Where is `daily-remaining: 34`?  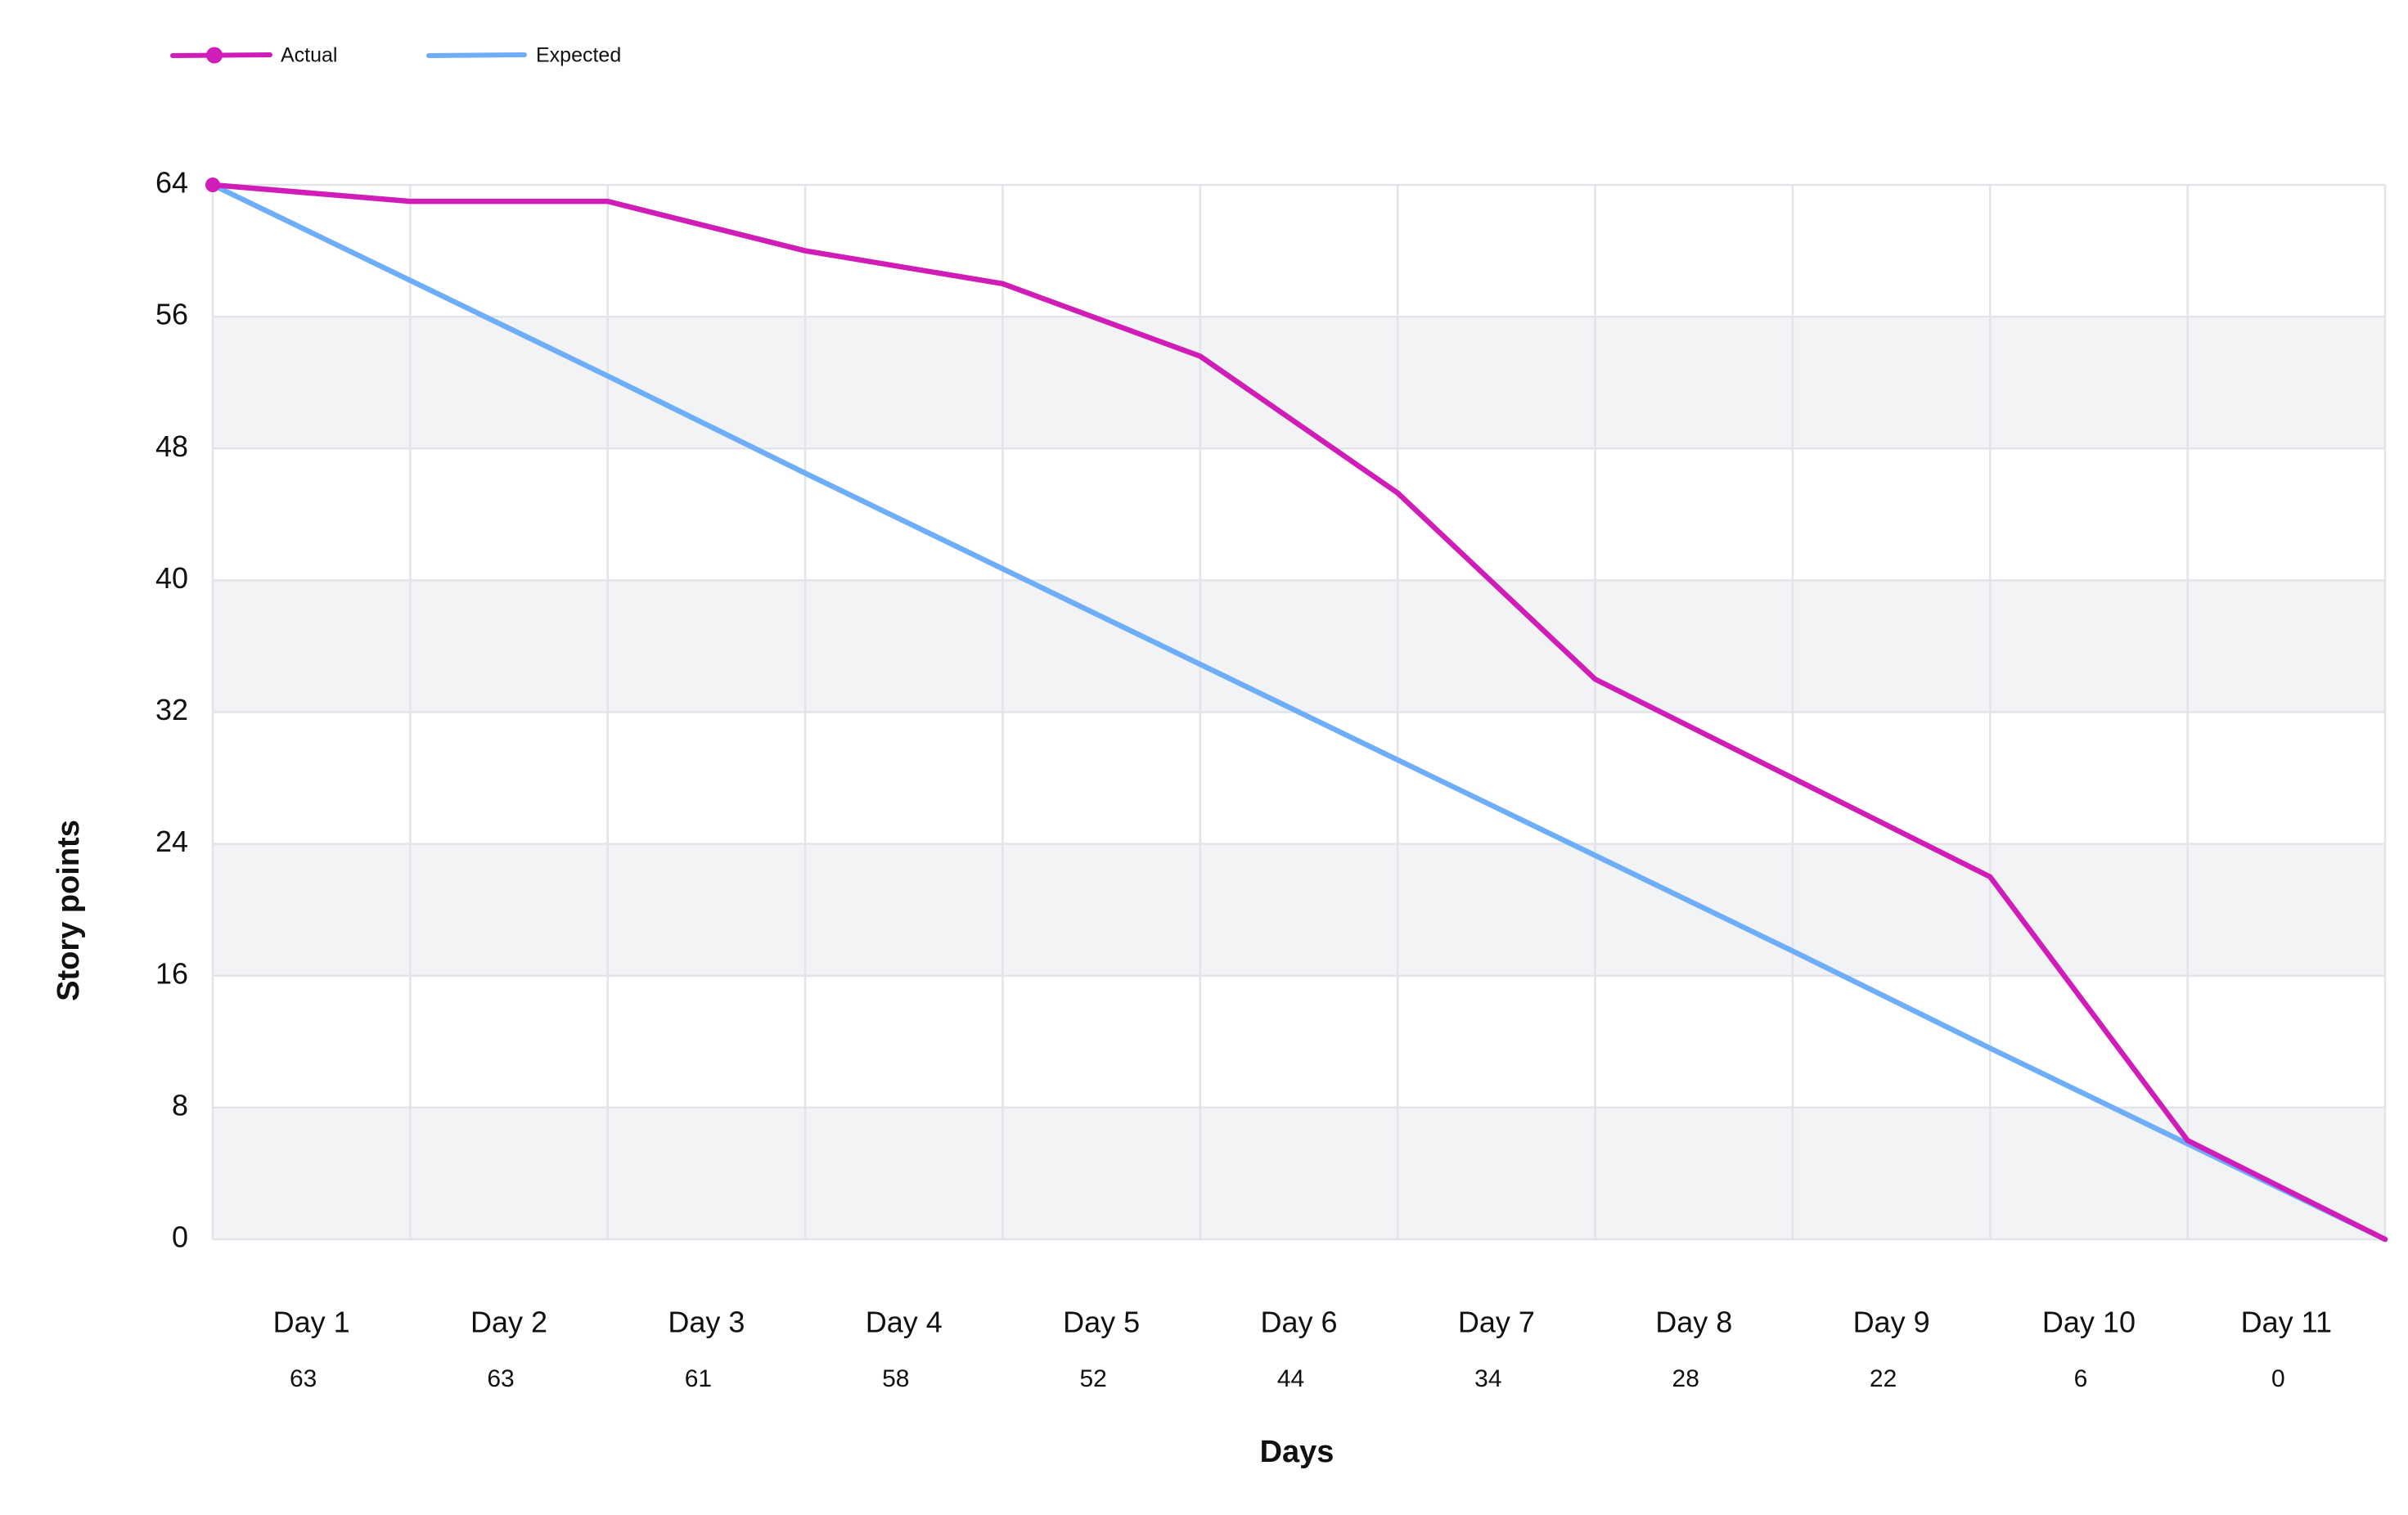 daily-remaining: 34 is located at coordinates (1487, 1378).